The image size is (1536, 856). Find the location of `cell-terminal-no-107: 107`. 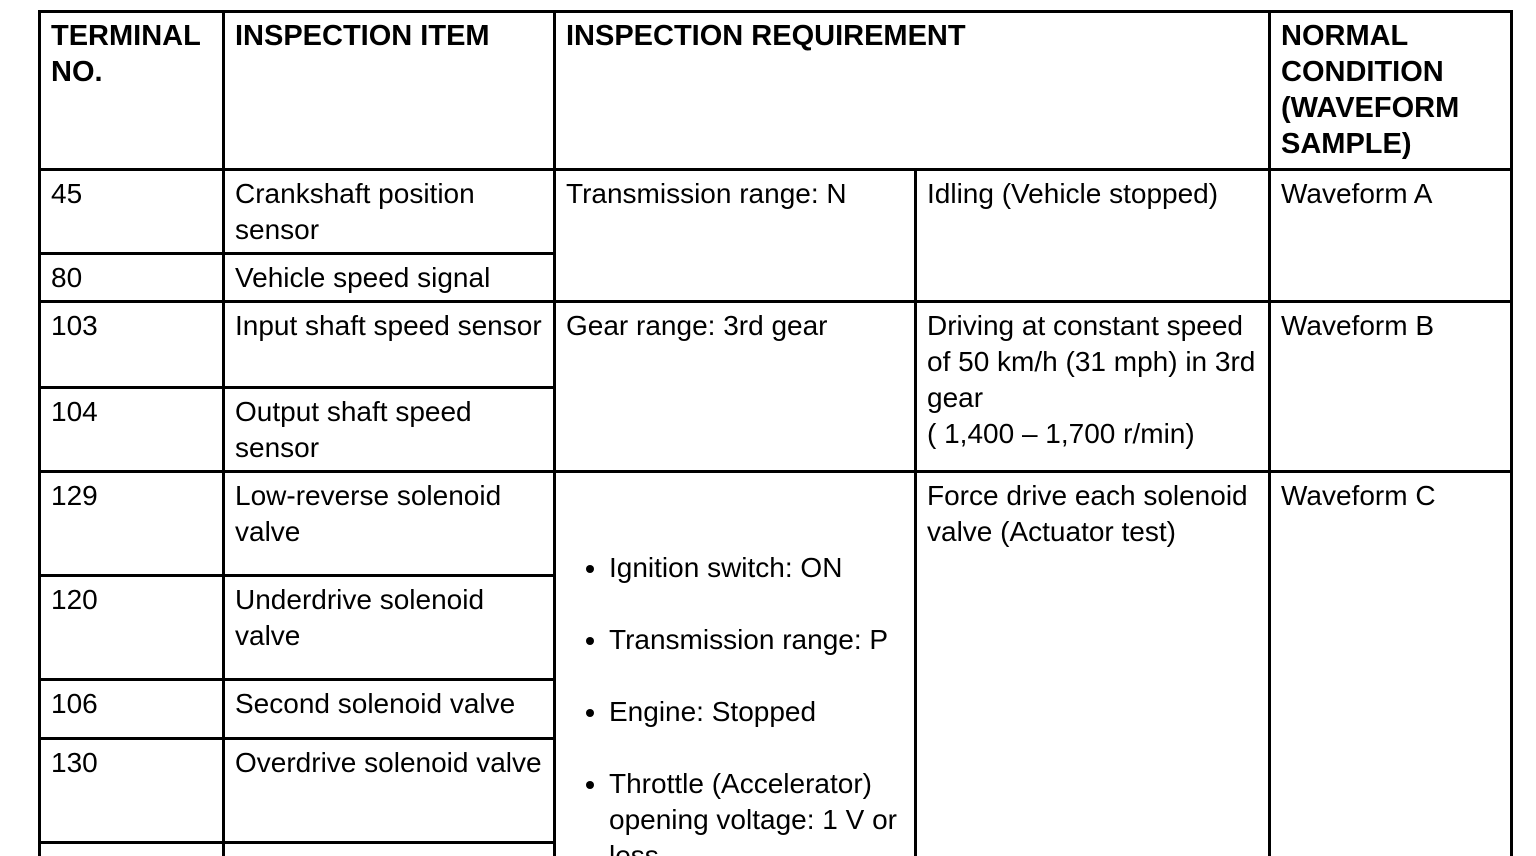

cell-terminal-no-107: 107 is located at coordinates (131, 848).